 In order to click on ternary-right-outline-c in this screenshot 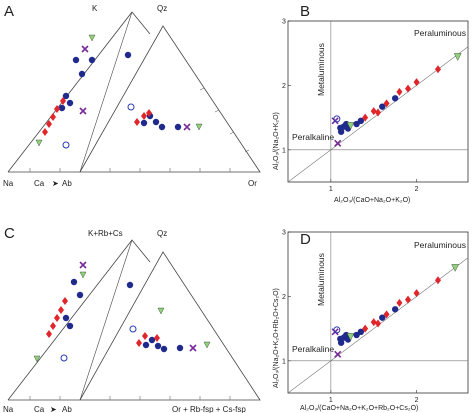, I will do `click(170, 326)`.